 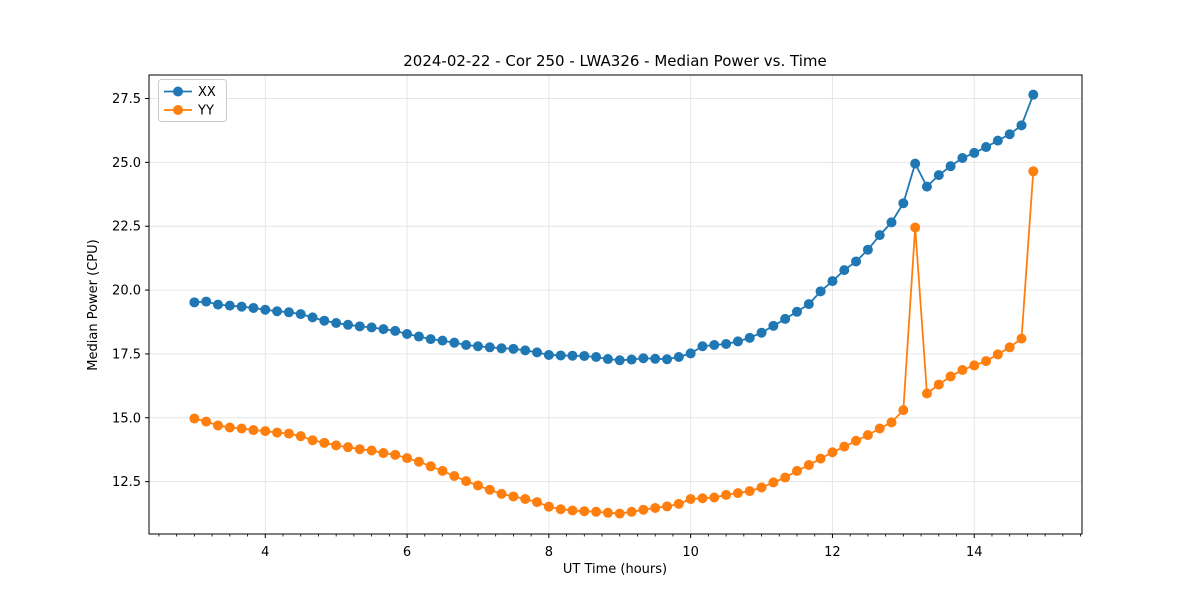 I want to click on legend-label-xx: XX, so click(x=207, y=92).